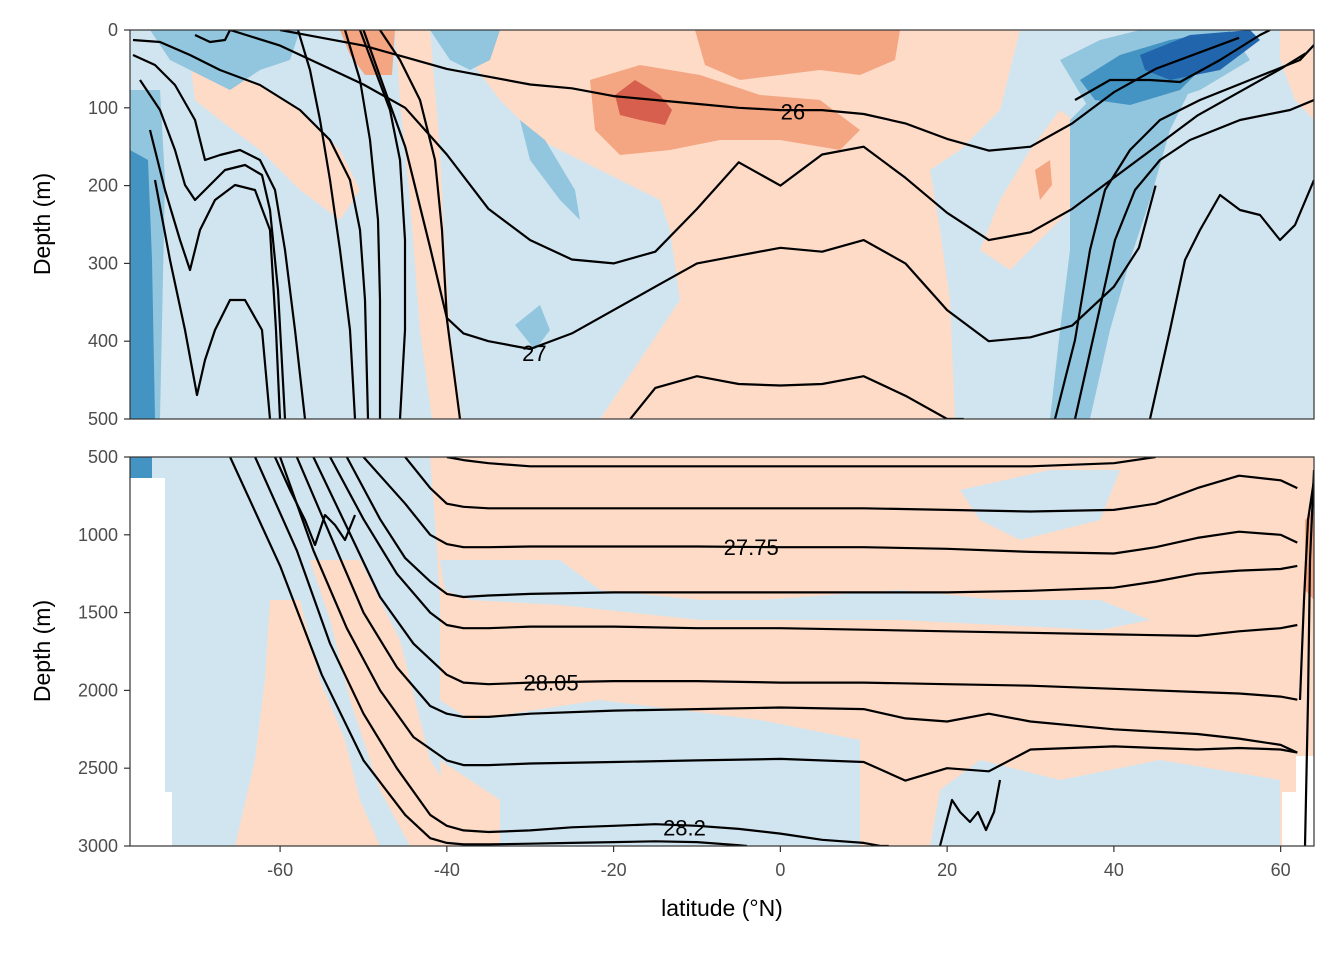 Image resolution: width=1344 pixels, height=960 pixels. I want to click on contour-label: 27, so click(534, 353).